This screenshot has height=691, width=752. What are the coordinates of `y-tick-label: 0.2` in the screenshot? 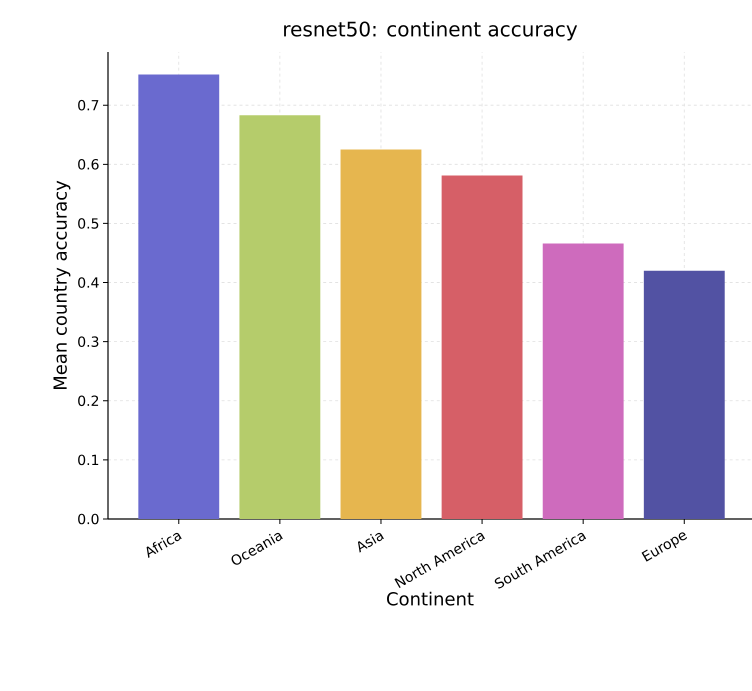 It's located at (88, 400).